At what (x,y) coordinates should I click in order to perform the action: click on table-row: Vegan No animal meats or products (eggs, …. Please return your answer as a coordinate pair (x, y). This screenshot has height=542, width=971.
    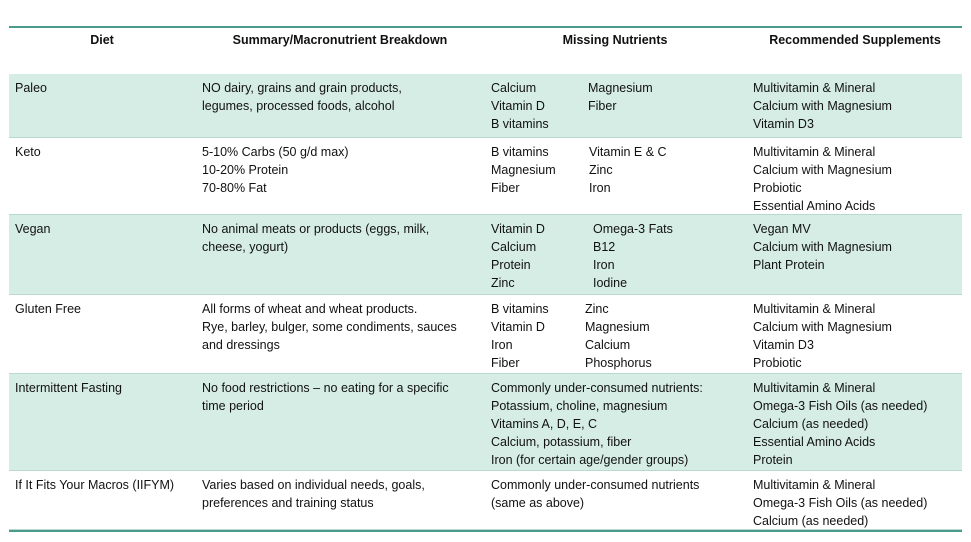
    Looking at the image, I should click on (485, 255).